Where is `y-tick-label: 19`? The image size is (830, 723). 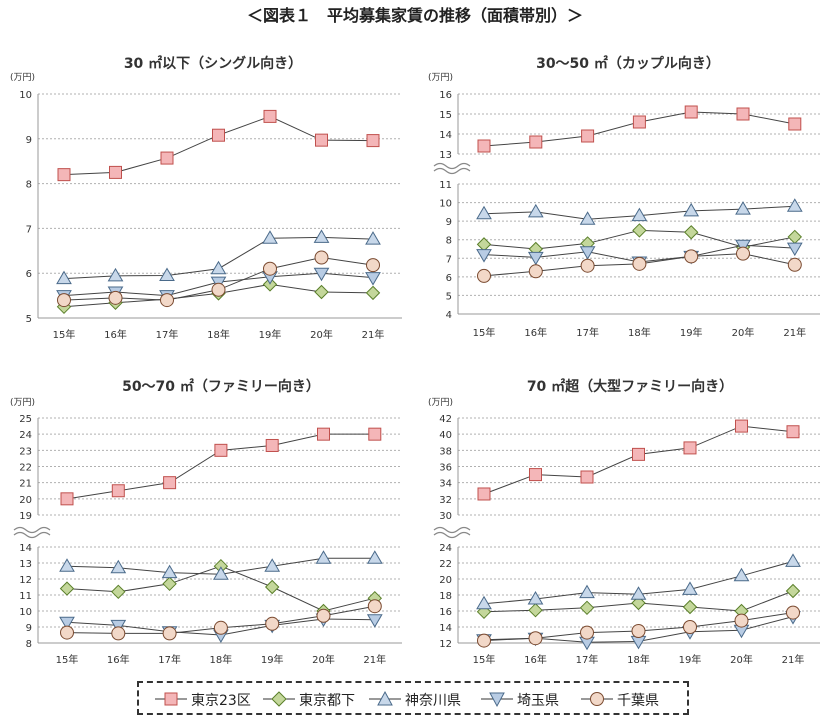 y-tick-label: 19 is located at coordinates (25, 516).